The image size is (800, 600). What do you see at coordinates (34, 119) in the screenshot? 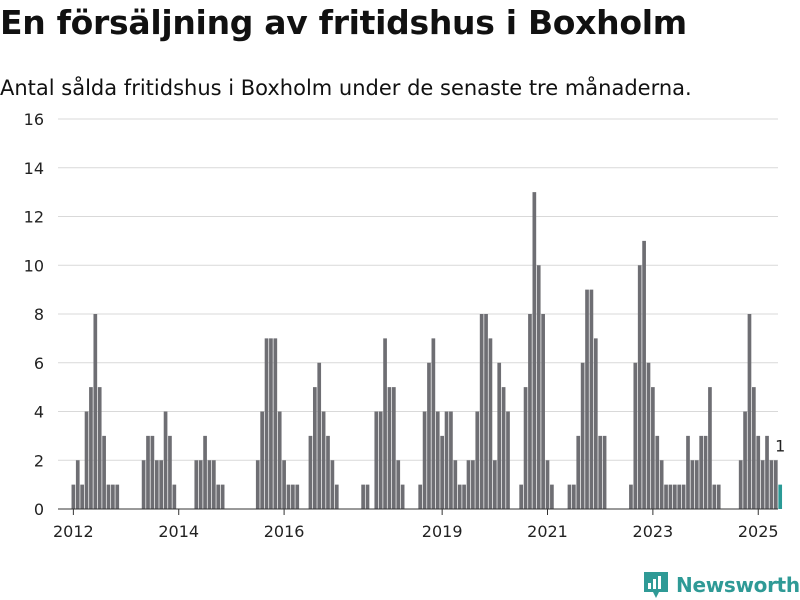
I see `y-tick-label: 16` at bounding box center [34, 119].